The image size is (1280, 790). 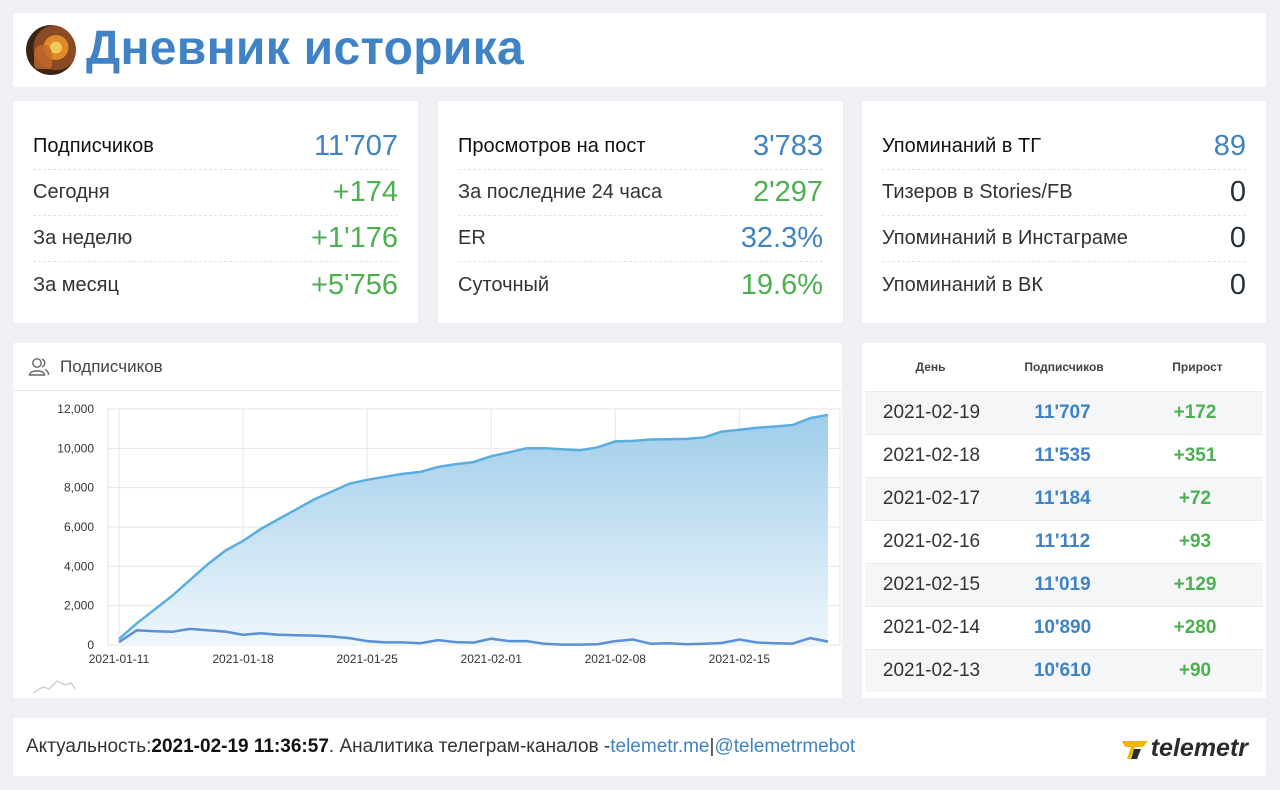 I want to click on y-tick-label: 8,000, so click(x=79, y=488).